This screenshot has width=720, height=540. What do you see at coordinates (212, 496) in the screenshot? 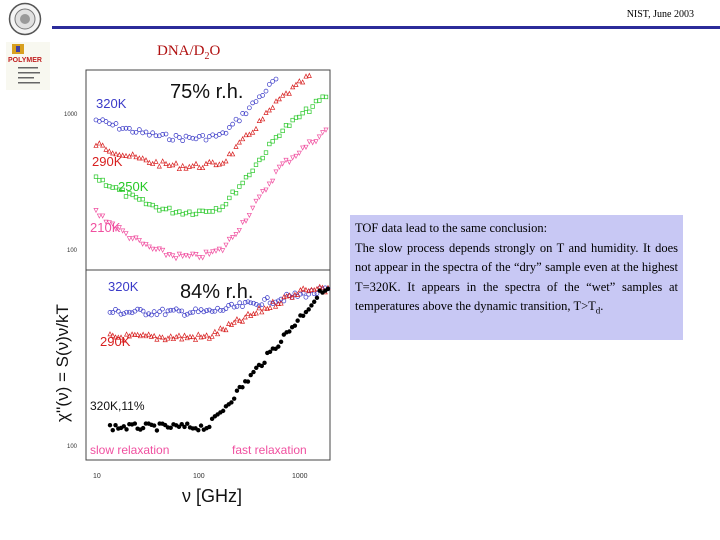
I see `x-axis-label: ν [GHz]` at bounding box center [212, 496].